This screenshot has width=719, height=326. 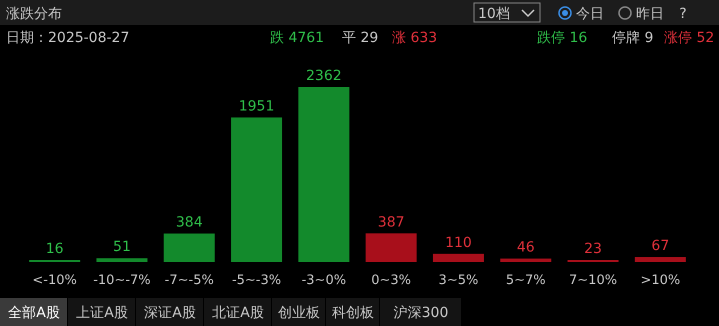 What do you see at coordinates (593, 280) in the screenshot?
I see `x-tick-label: 7~10%` at bounding box center [593, 280].